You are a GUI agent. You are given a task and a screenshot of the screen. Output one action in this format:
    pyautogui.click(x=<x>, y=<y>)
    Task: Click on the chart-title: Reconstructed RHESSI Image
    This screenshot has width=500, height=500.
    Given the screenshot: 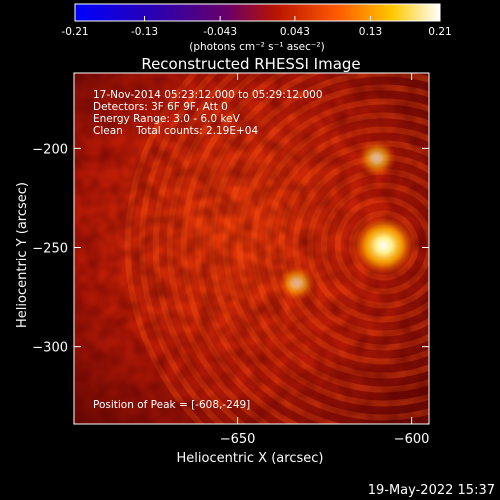 What is the action you would take?
    pyautogui.click(x=250, y=64)
    